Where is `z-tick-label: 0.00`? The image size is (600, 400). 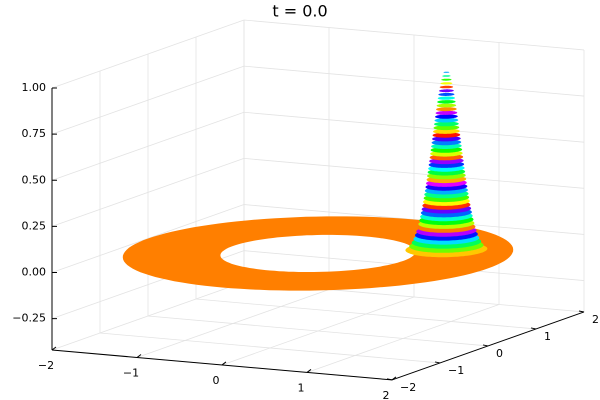 z-tick-label: 0.00 is located at coordinates (34, 272).